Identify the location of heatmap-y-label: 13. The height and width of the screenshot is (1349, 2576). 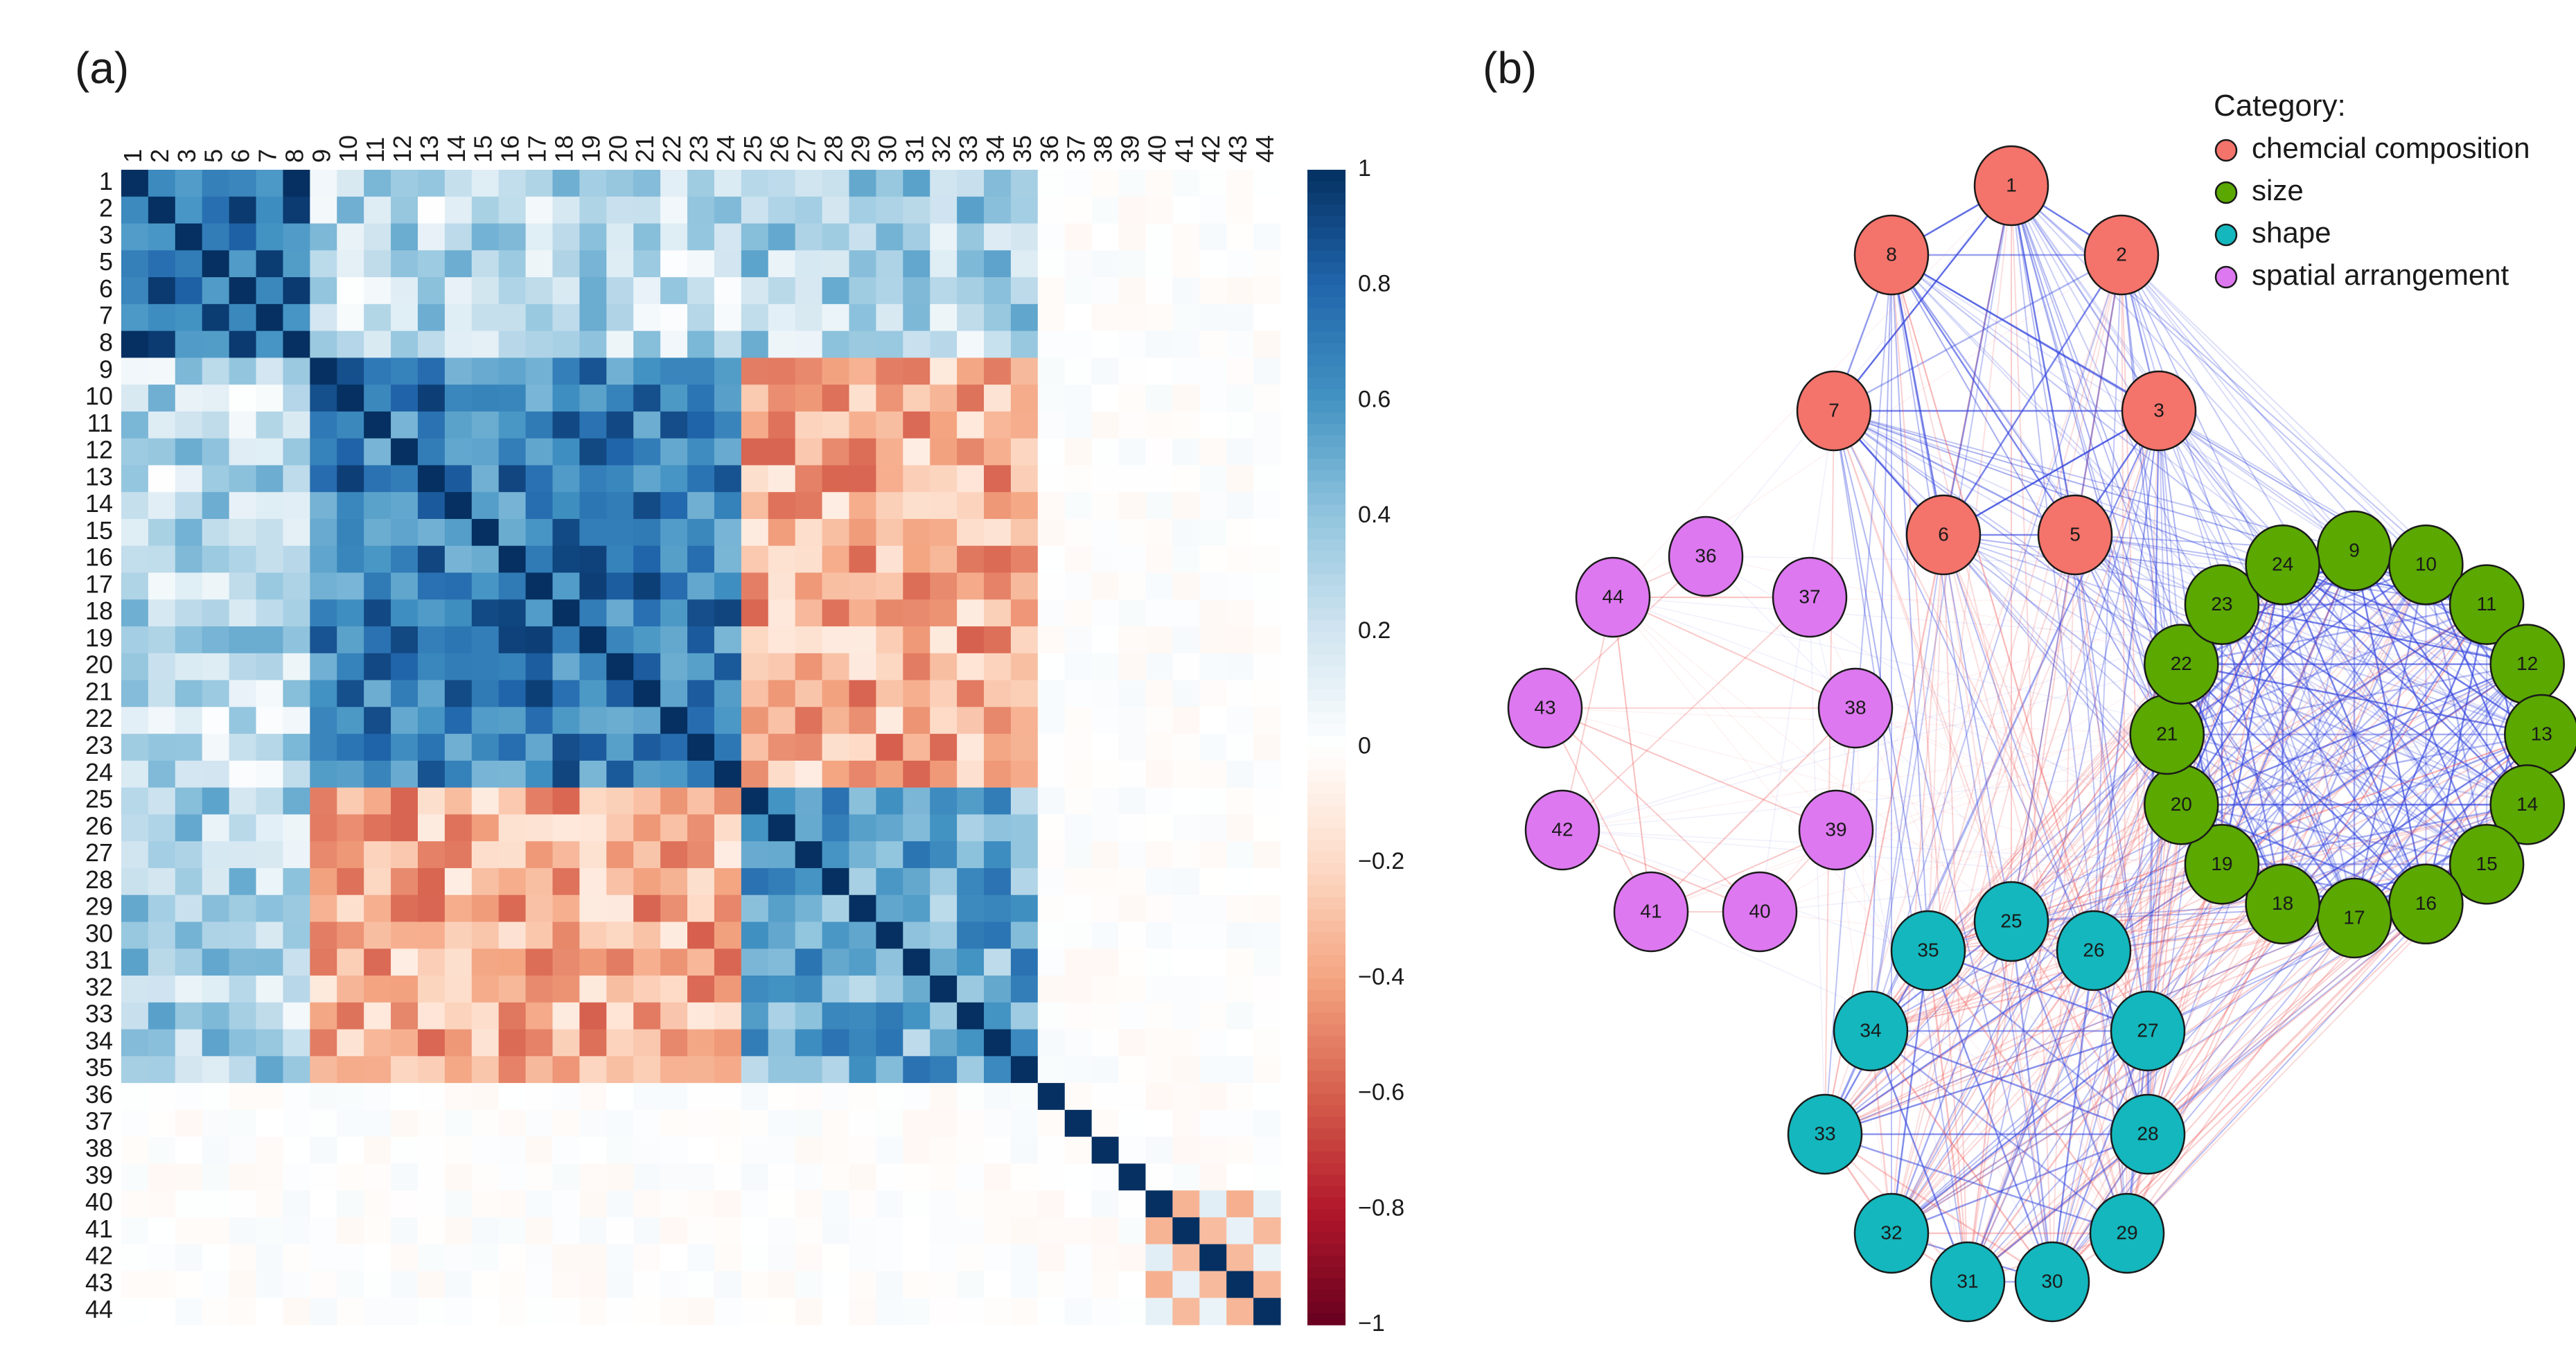
(99, 477).